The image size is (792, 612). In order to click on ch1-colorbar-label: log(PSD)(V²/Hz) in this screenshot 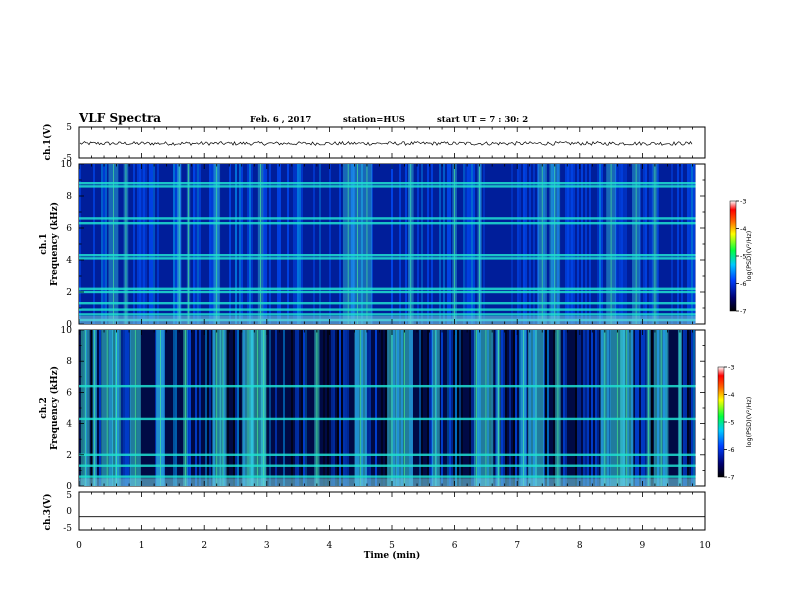, I will do `click(749, 256)`.